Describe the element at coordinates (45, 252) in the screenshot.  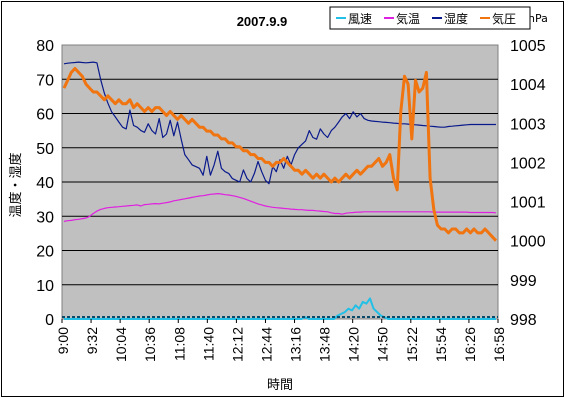
I see `left-tick-label: 20` at that location.